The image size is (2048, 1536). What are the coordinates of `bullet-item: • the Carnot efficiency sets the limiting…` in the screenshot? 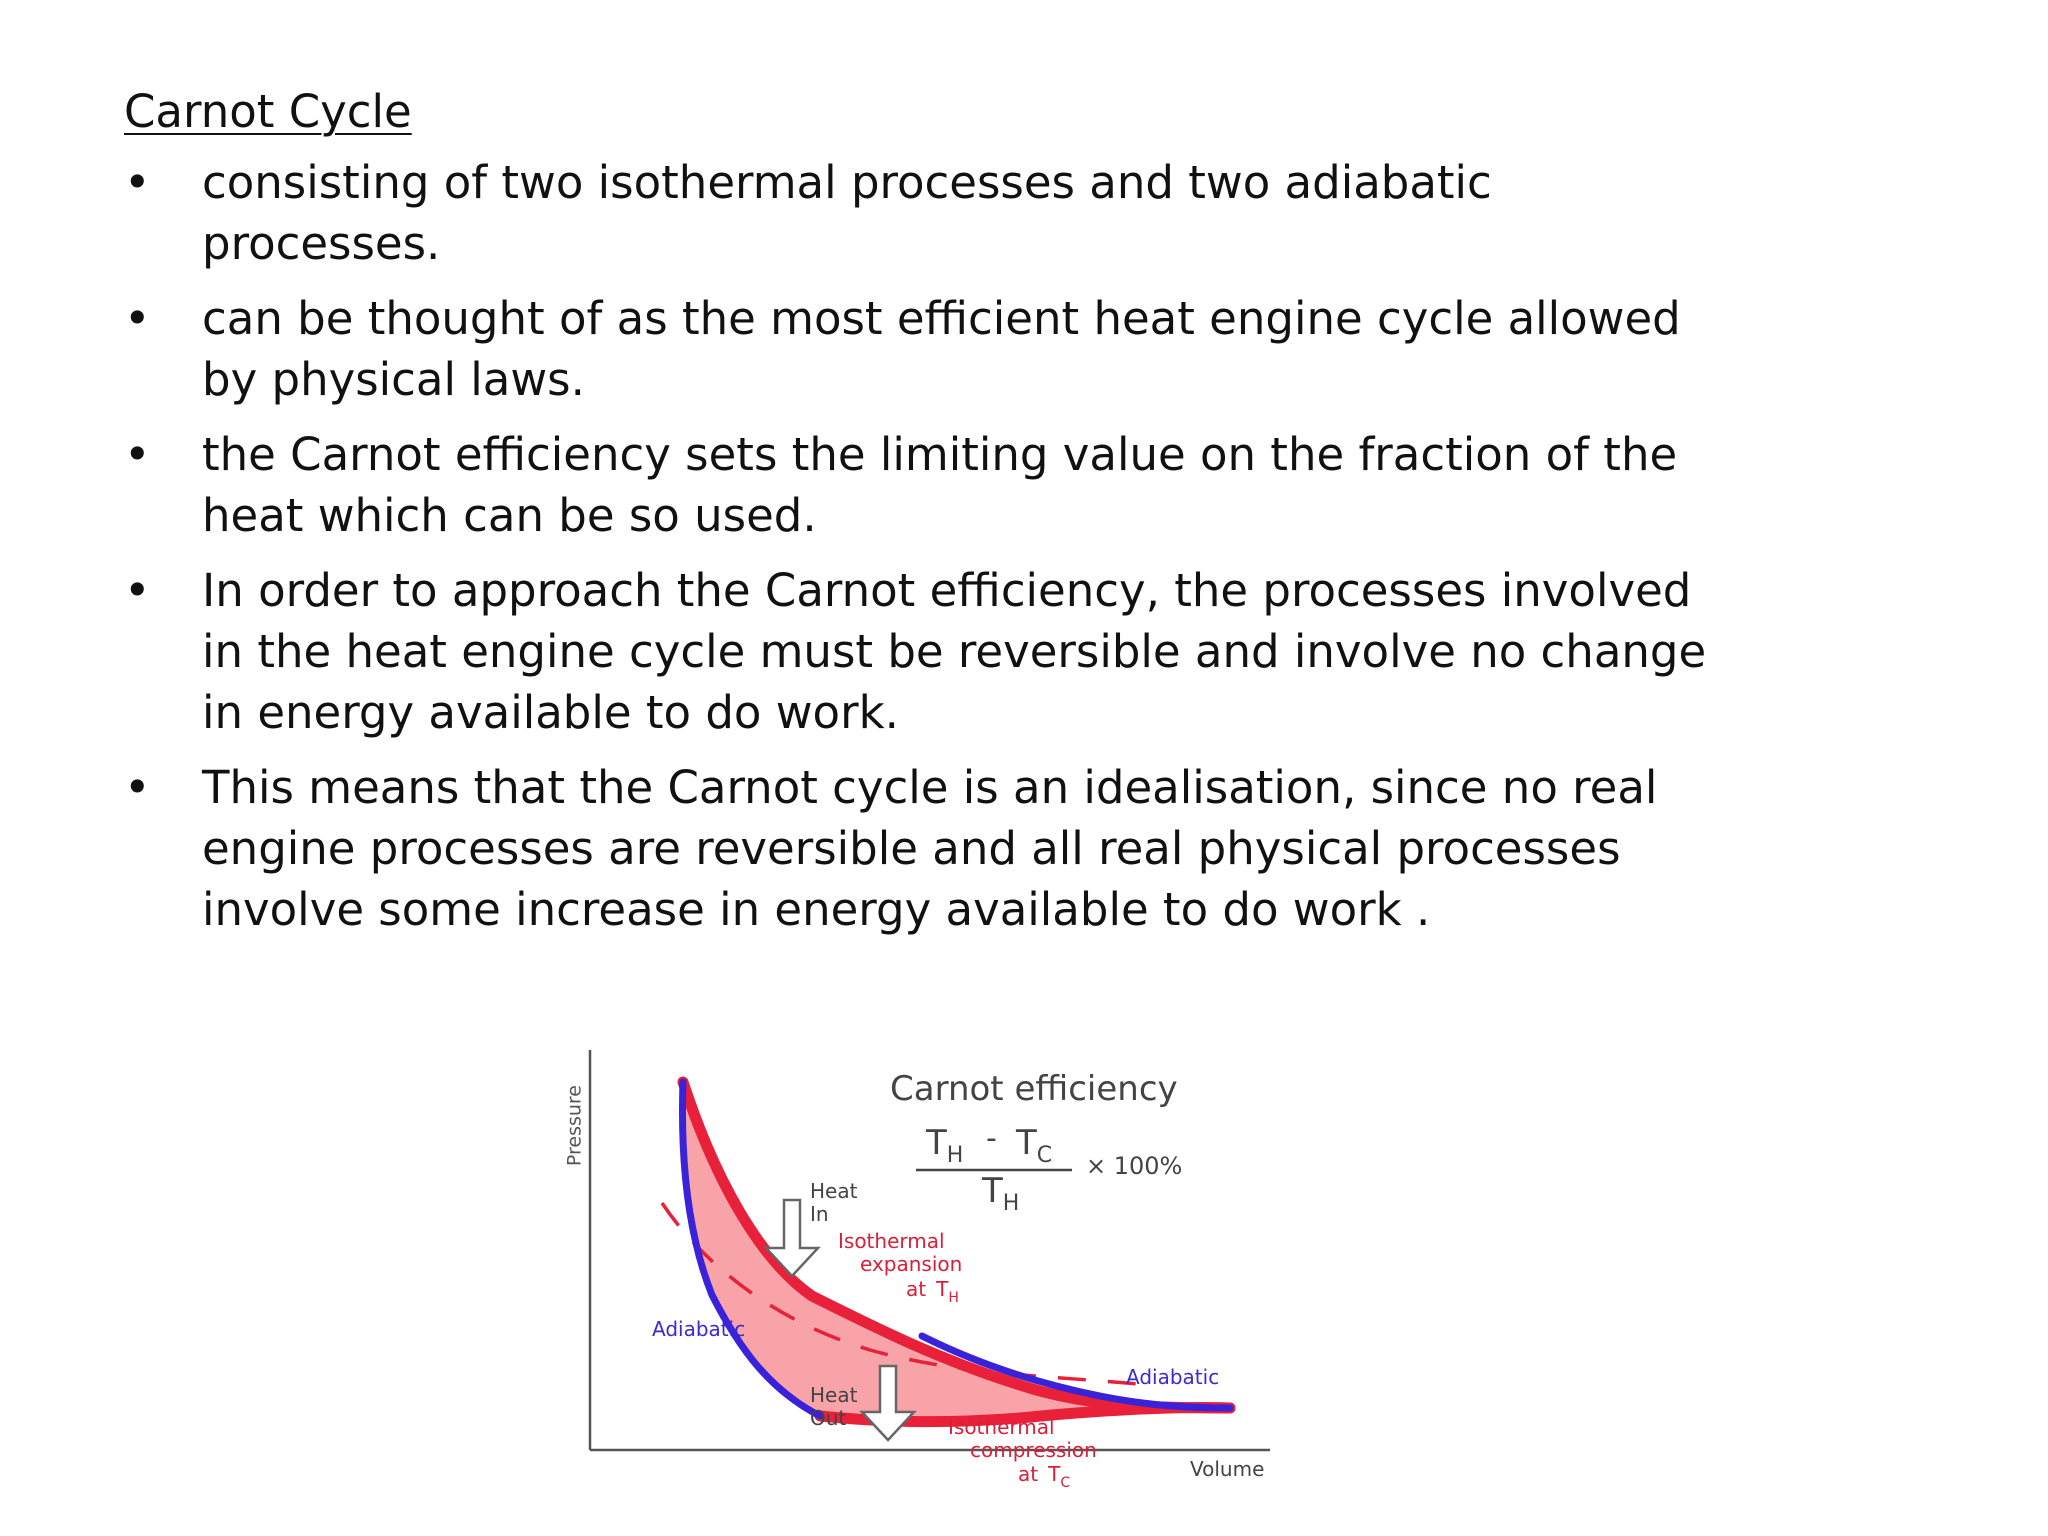 It's located at (934, 485).